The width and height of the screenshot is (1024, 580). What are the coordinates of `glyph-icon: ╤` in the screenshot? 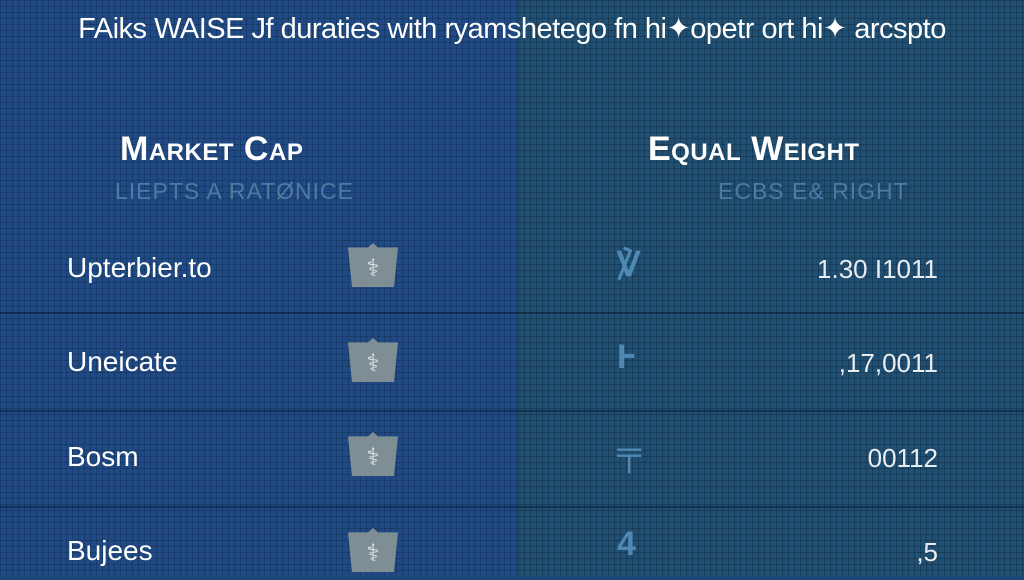 It's located at (629, 452).